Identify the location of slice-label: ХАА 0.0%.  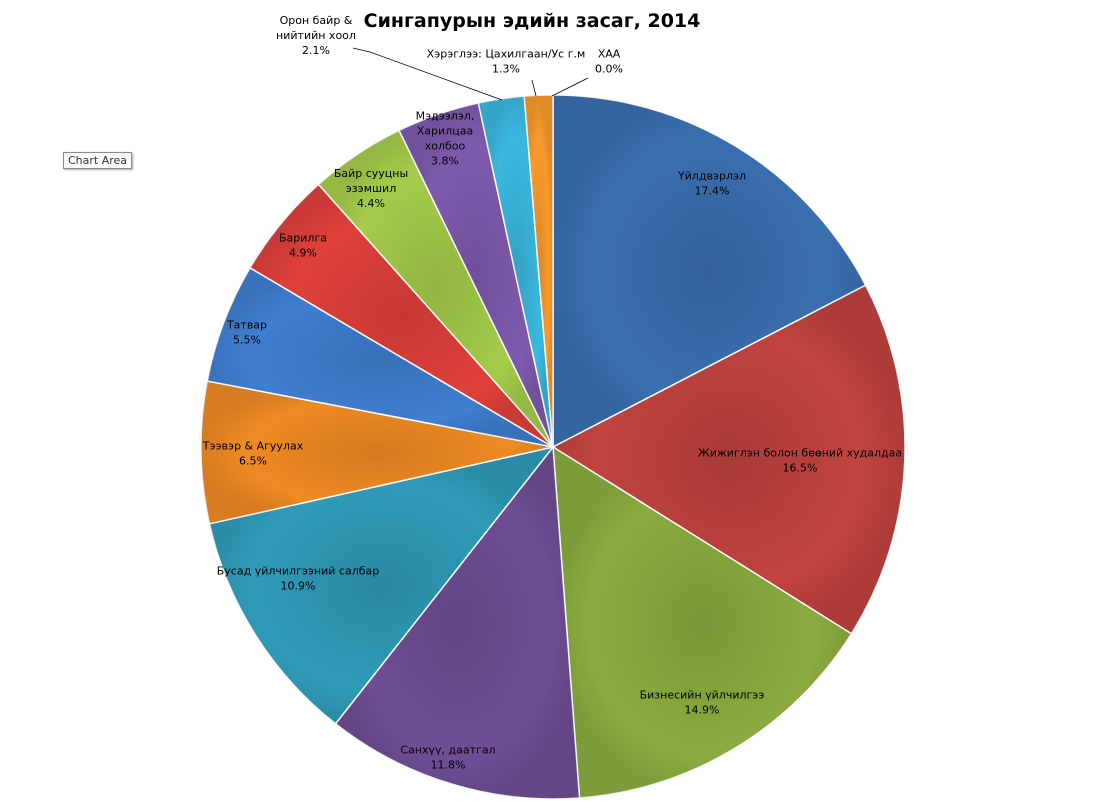
(609, 62).